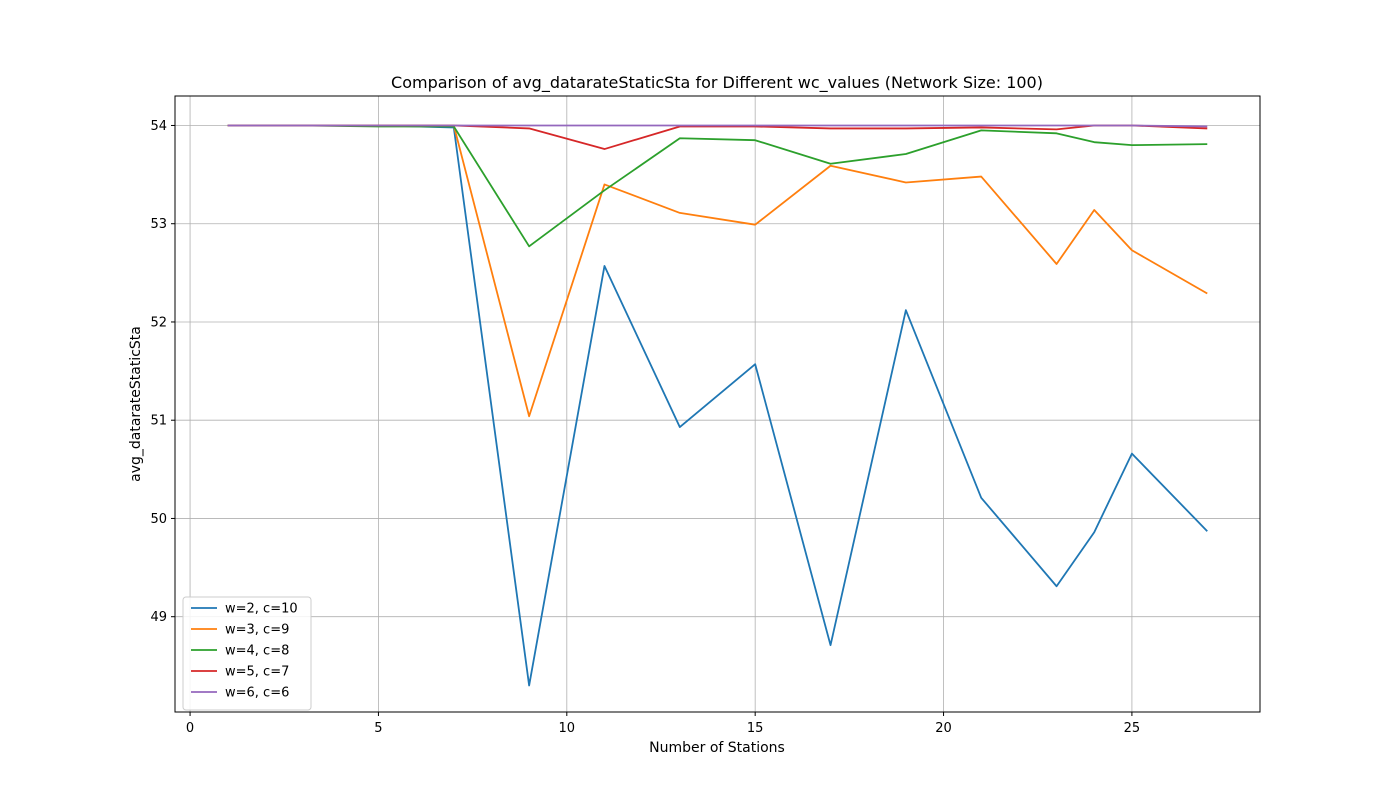 This screenshot has height=800, width=1400. Describe the element at coordinates (257, 693) in the screenshot. I see `legend-label: w=6, c=6` at that location.